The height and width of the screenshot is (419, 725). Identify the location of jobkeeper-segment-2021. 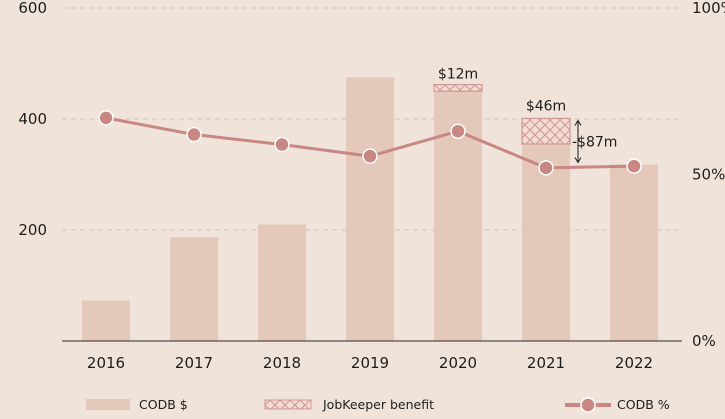
(546, 131).